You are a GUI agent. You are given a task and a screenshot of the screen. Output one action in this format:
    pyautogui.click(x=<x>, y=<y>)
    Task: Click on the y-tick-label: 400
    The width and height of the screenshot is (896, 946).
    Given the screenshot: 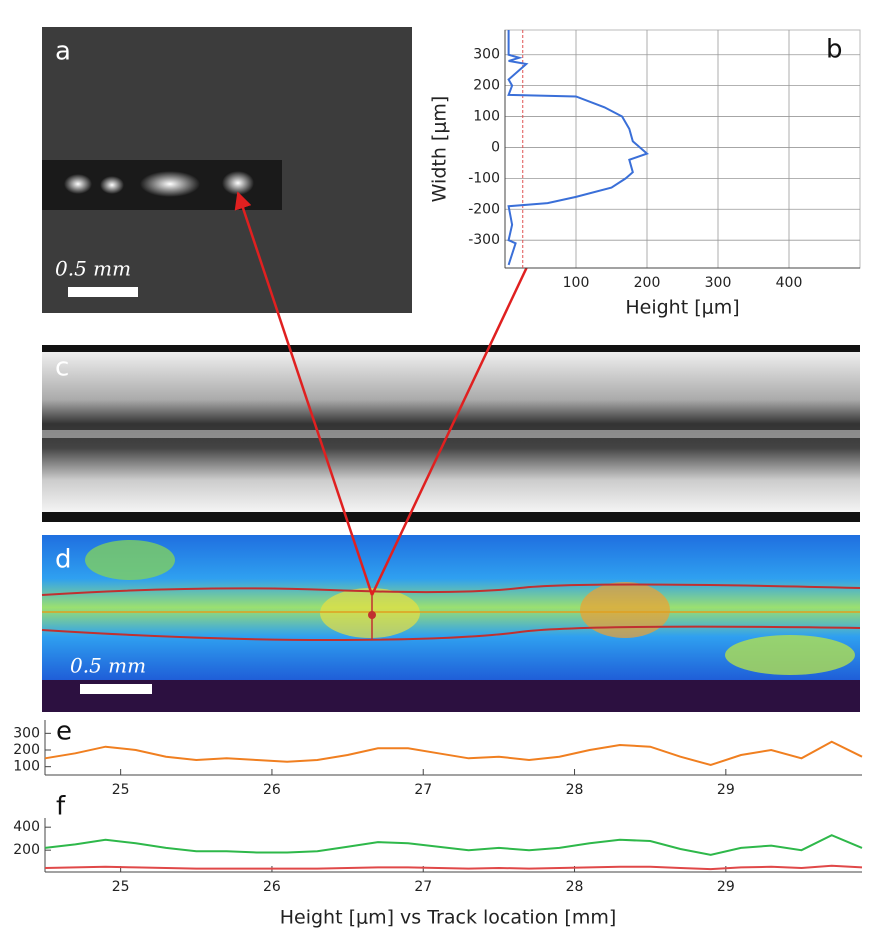 What is the action you would take?
    pyautogui.click(x=26, y=827)
    